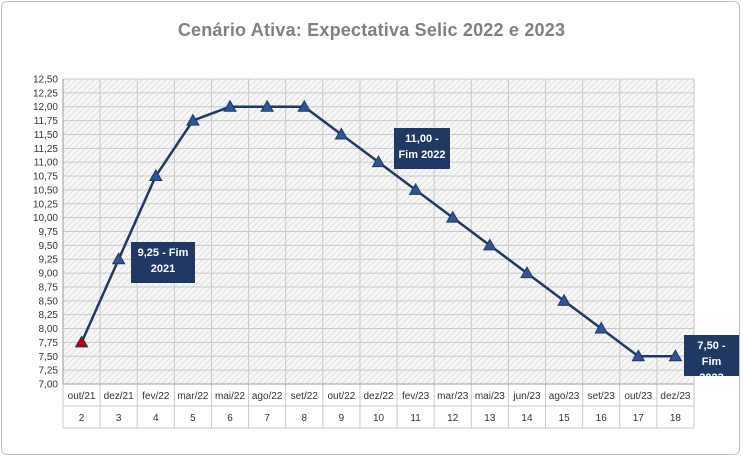 Image resolution: width=743 pixels, height=458 pixels. What do you see at coordinates (49, 343) in the screenshot?
I see `y-tick-label: 7,75` at bounding box center [49, 343].